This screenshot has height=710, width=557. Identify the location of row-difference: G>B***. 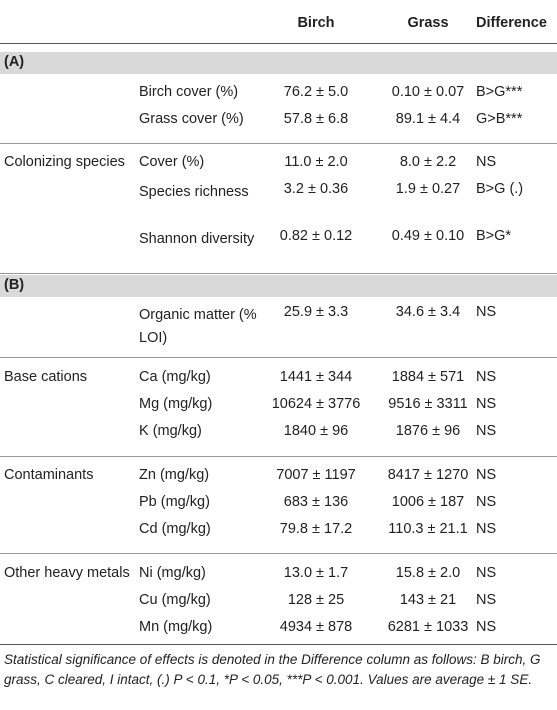
(499, 119).